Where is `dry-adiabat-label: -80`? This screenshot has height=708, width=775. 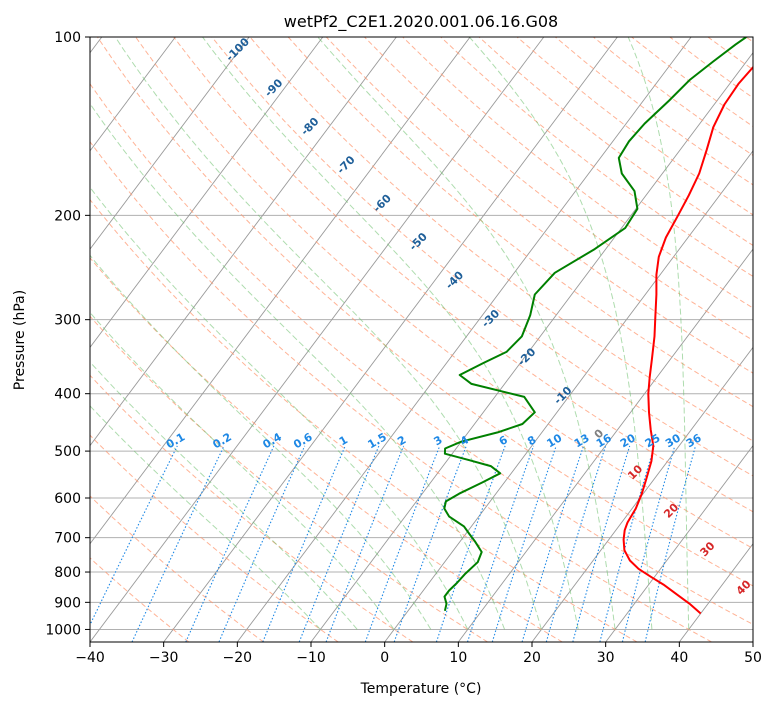
dry-adiabat-label: -80 is located at coordinates (309, 126).